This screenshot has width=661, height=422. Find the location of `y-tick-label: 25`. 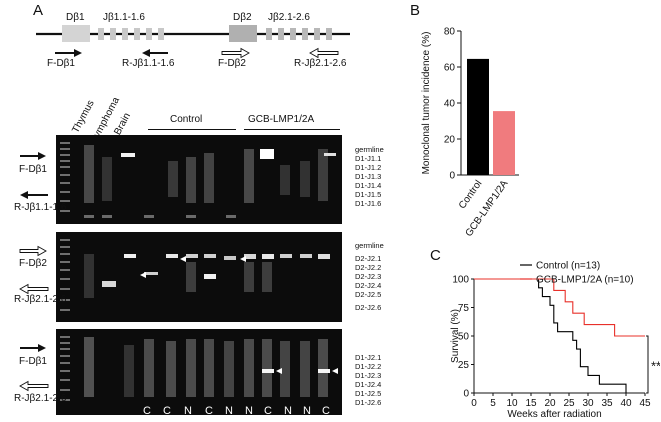

y-tick-label: 25 is located at coordinates (464, 365).